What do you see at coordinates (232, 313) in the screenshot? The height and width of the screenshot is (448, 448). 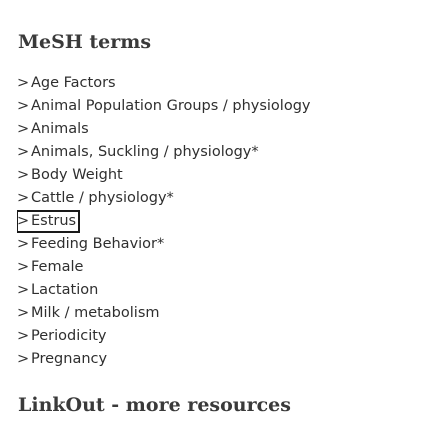 I see `mesh-term-item: > Milk / metabolism` at bounding box center [232, 313].